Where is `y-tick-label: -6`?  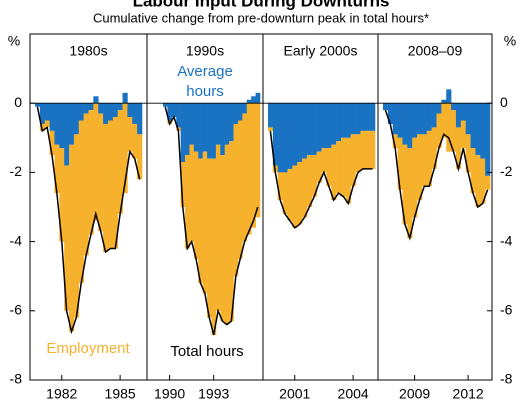
y-tick-label: -6 is located at coordinates (16, 310).